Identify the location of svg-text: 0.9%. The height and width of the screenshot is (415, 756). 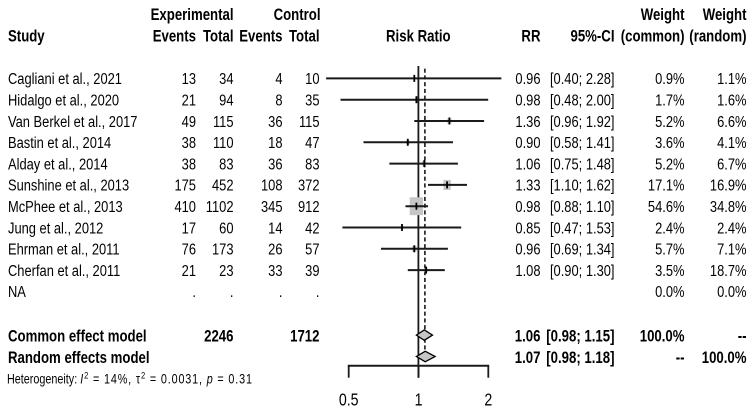
(669, 80).